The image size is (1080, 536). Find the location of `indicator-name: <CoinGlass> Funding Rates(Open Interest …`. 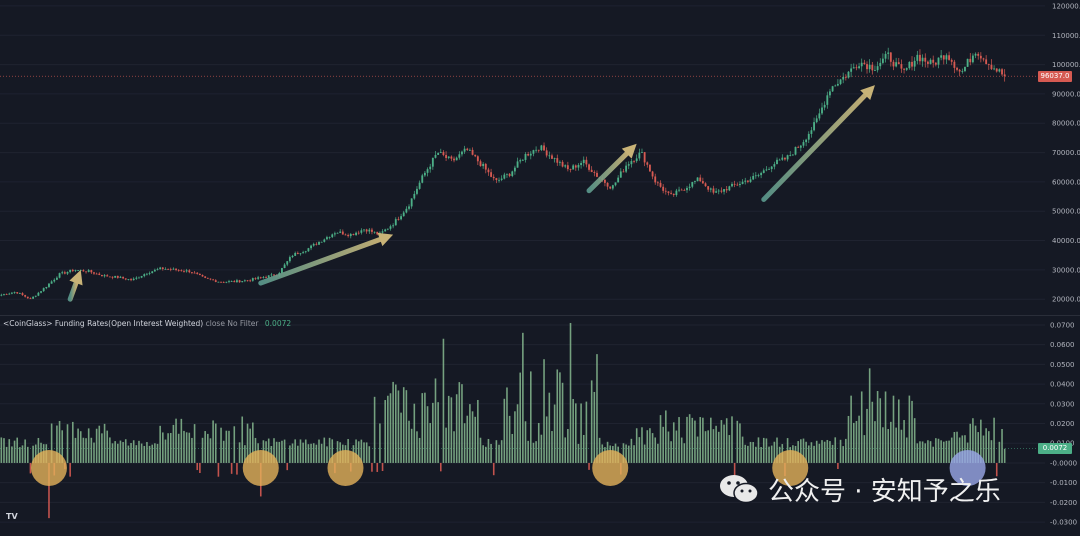

indicator-name: <CoinGlass> Funding Rates(Open Interest … is located at coordinates (103, 323).